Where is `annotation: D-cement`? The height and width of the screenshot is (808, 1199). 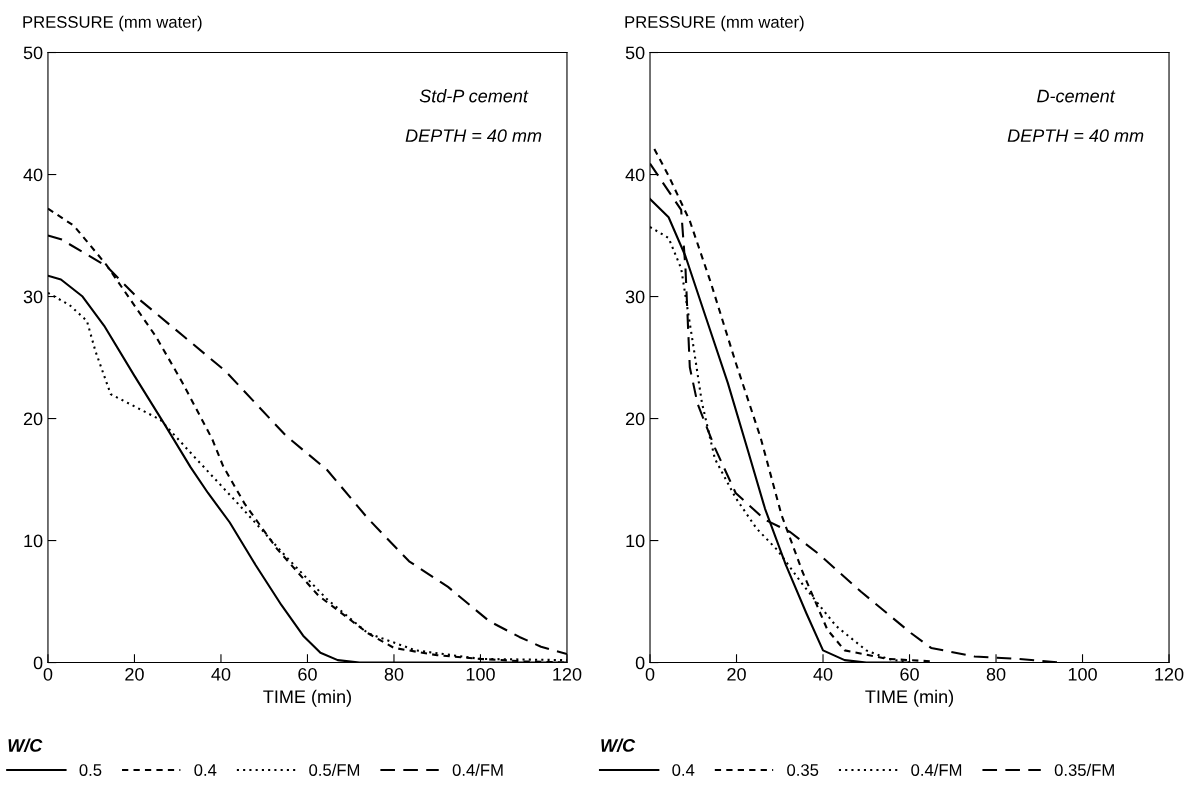
annotation: D-cement is located at coordinates (1076, 96).